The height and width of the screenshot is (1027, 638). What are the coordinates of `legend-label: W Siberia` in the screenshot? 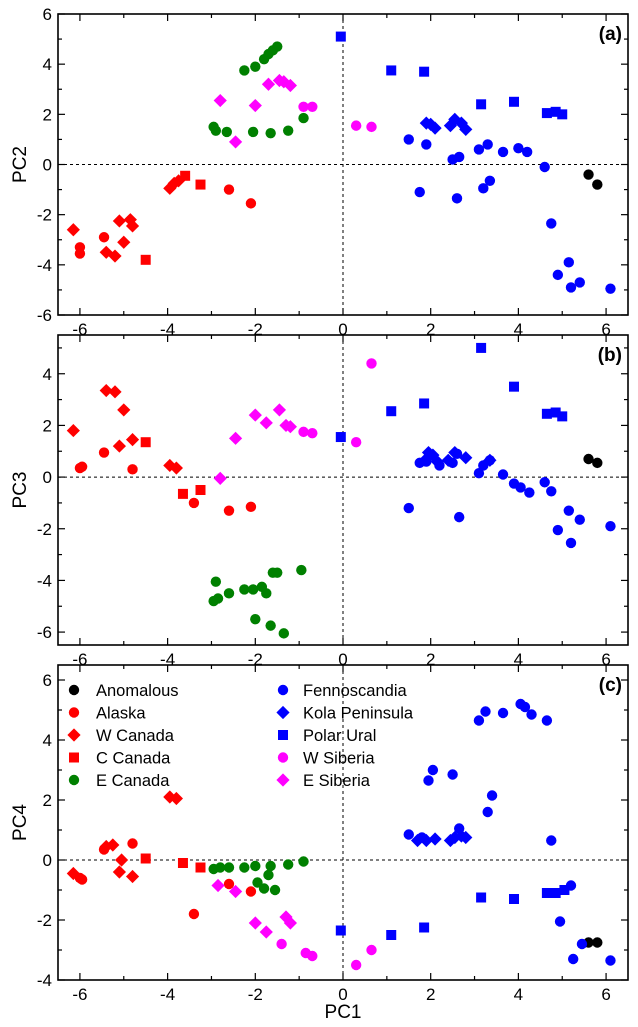 It's located at (339, 759).